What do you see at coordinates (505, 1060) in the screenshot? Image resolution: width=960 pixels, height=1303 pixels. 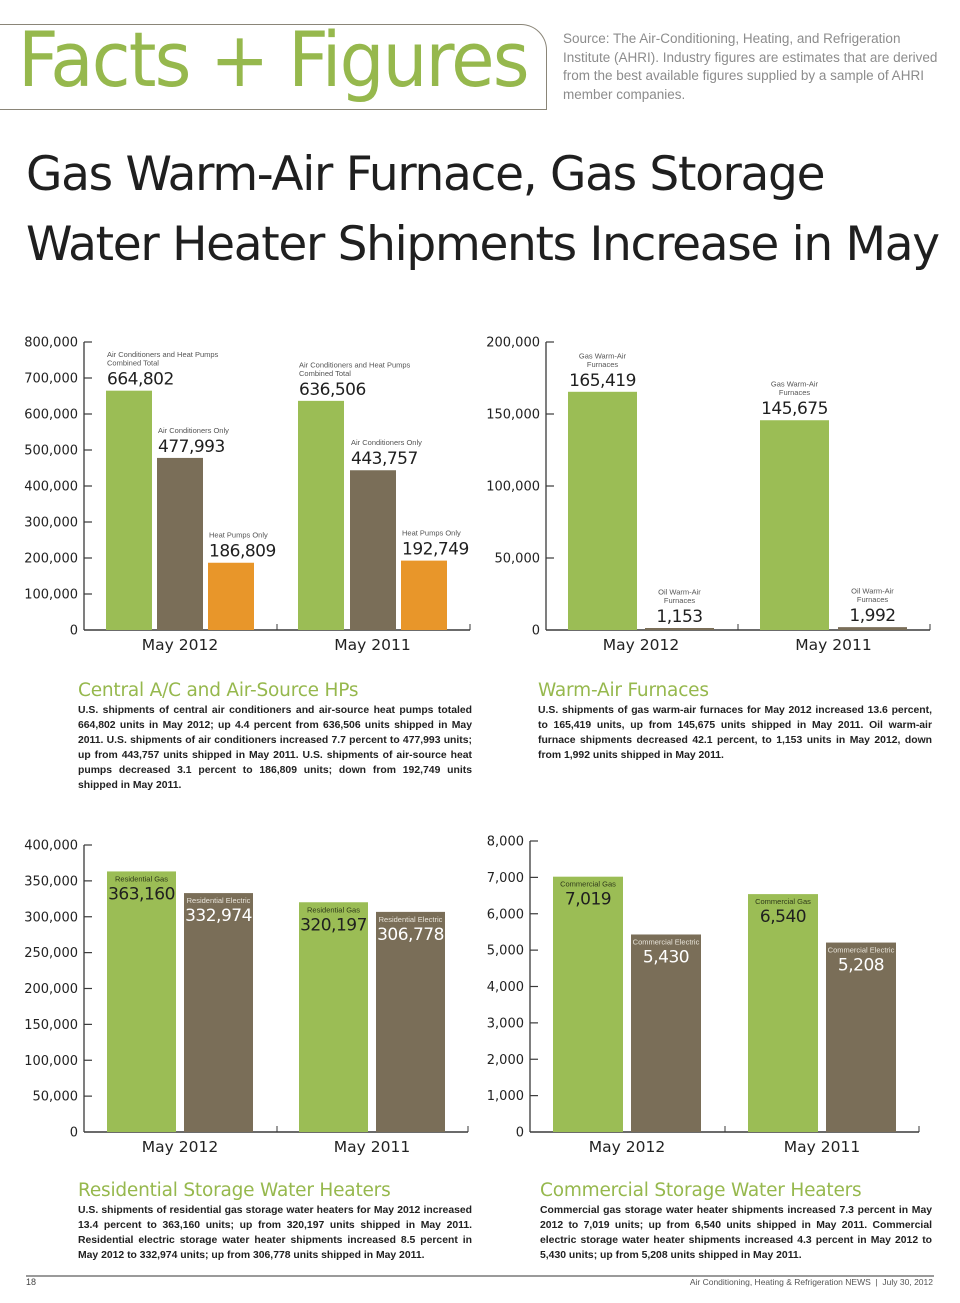 I see `y-tick-label: 2,000` at bounding box center [505, 1060].